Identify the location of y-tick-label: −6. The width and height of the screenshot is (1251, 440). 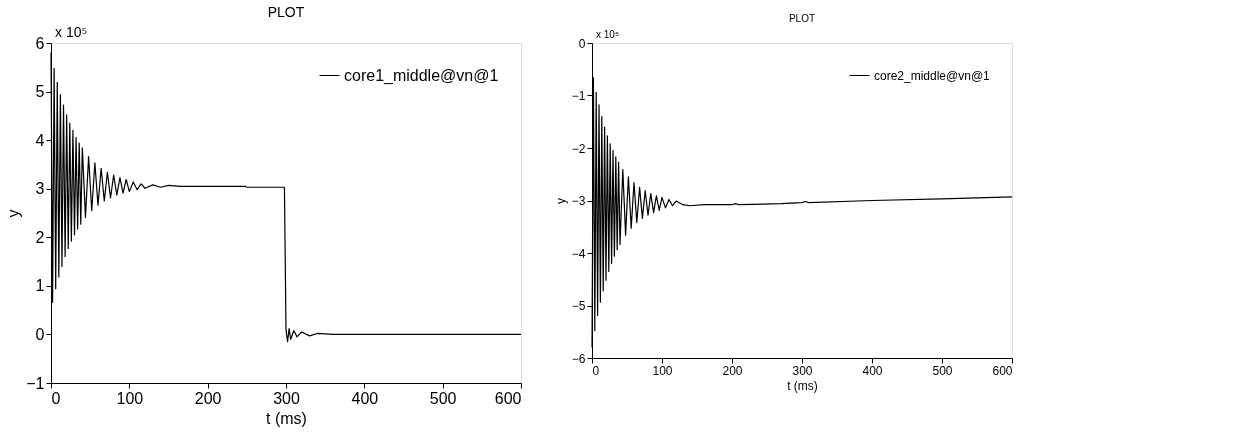
(578, 358).